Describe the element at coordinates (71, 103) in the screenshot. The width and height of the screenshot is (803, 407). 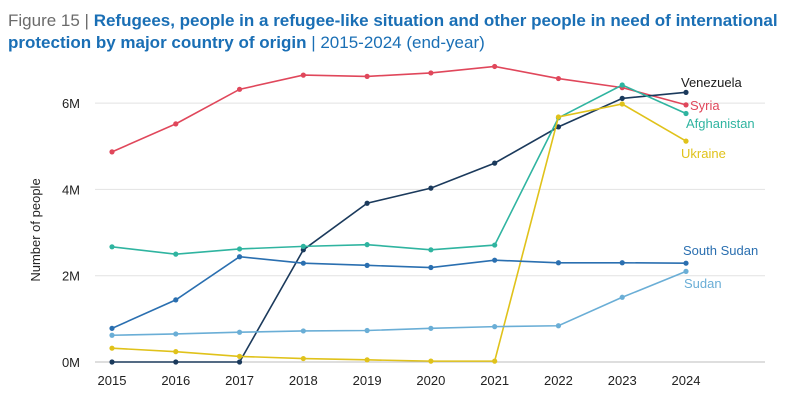
I see `y-tick-label: 6M` at that location.